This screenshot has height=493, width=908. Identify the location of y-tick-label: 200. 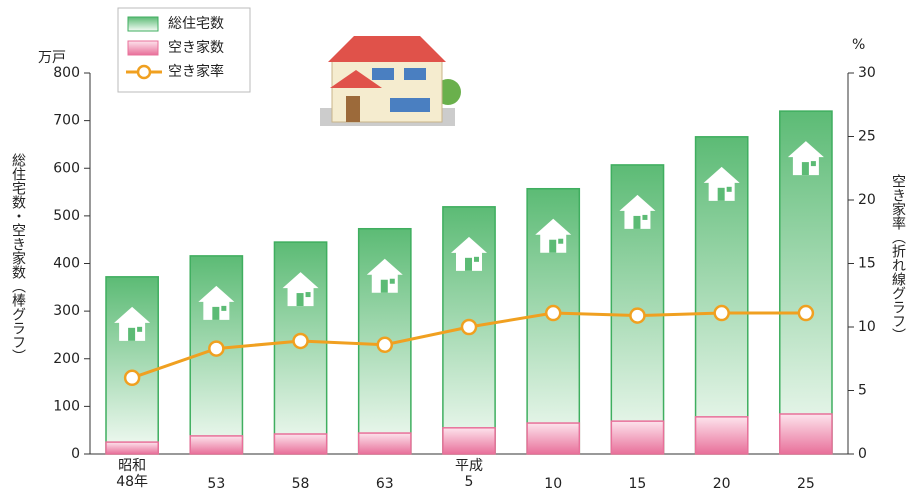
(66, 359).